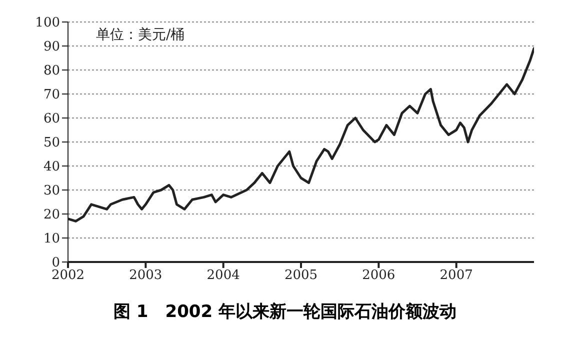  What do you see at coordinates (51, 239) in the screenshot?
I see `y-tick-label: 10` at bounding box center [51, 239].